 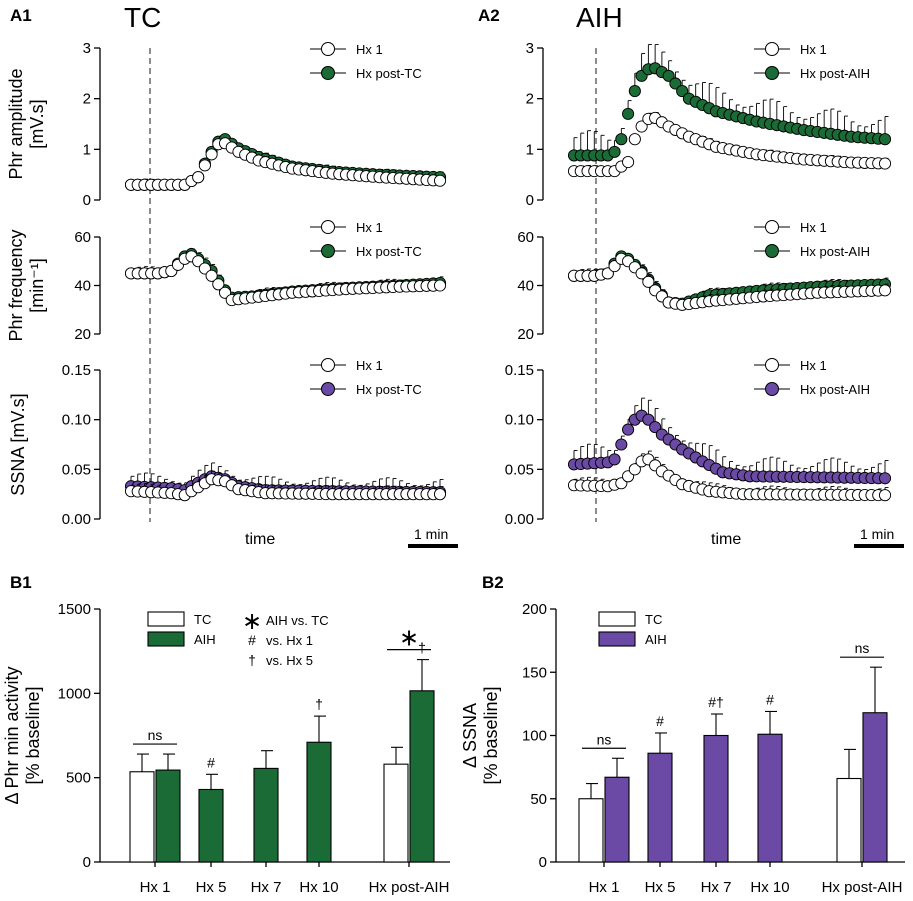 I want to click on y-tick-label-A1-amp: 3, so click(x=87, y=48).